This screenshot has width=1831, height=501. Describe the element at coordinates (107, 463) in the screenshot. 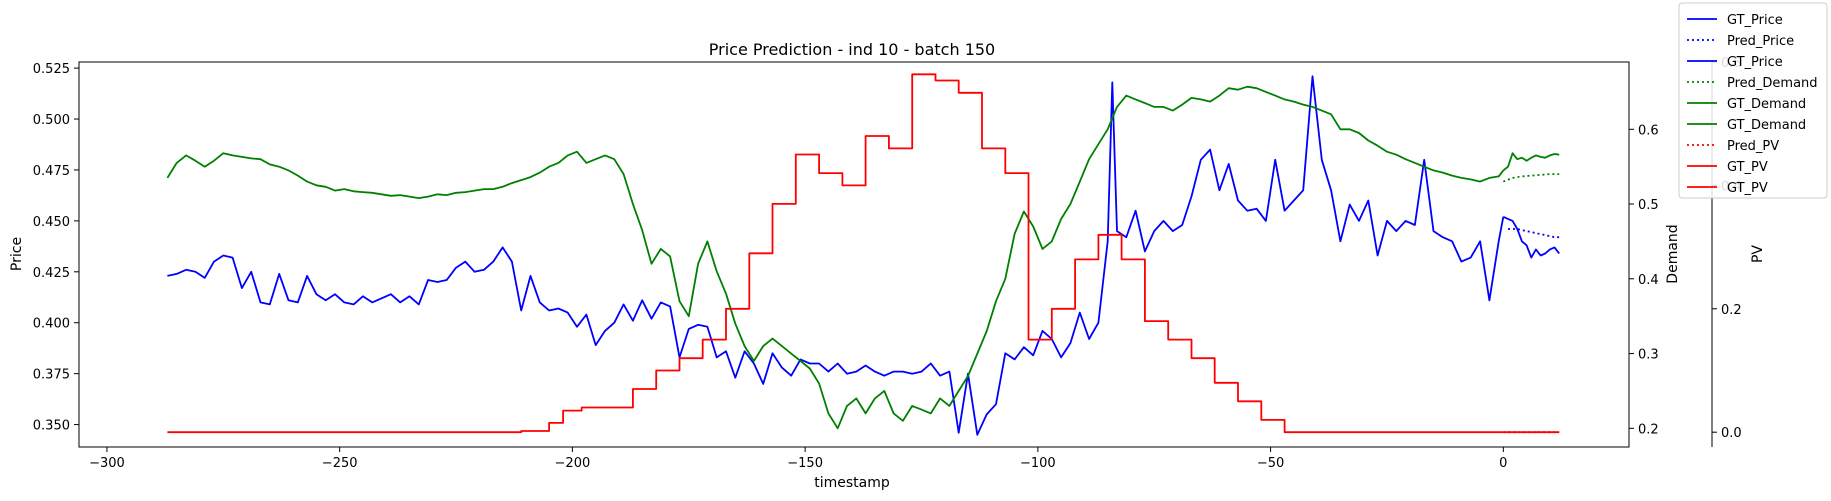

I see `x-tick-label: −300` at that location.